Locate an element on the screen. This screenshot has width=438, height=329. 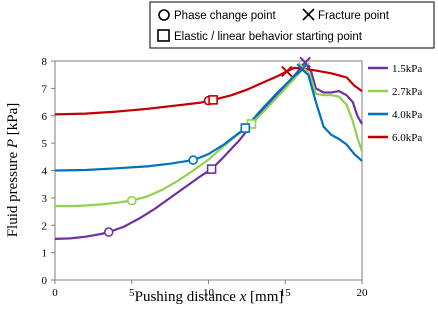
fracture-legend-icon is located at coordinates (308, 14).